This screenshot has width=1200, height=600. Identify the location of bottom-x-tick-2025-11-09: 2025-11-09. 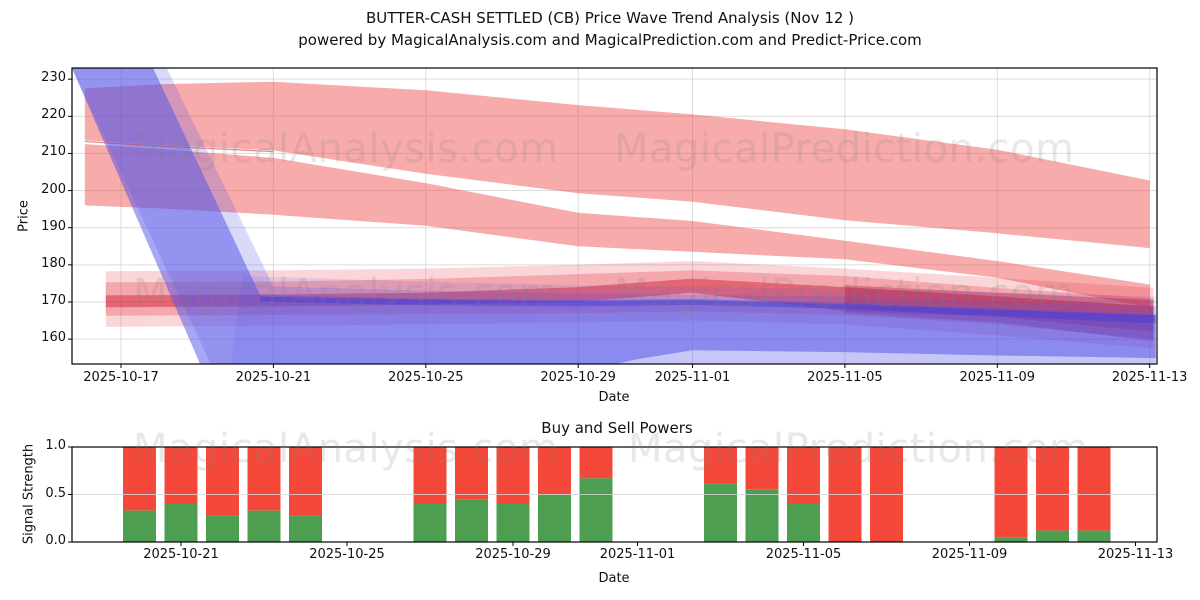
(969, 554).